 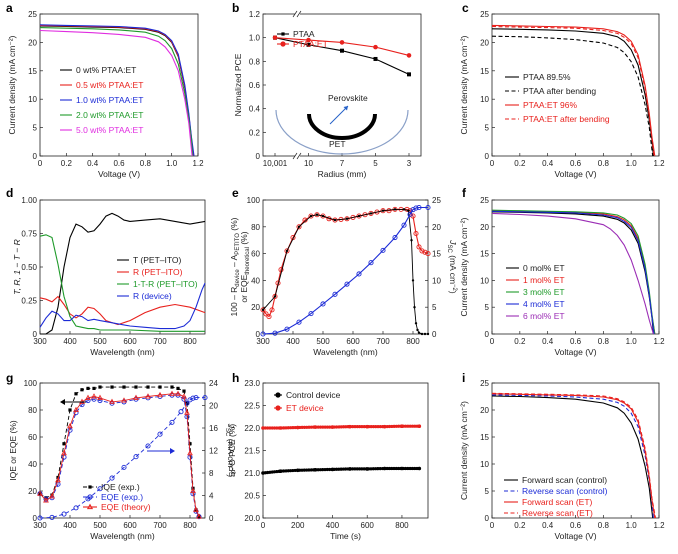 What do you see at coordinates (252, 451) in the screenshot?
I see `y-tick-label: 21.5` at bounding box center [252, 451].